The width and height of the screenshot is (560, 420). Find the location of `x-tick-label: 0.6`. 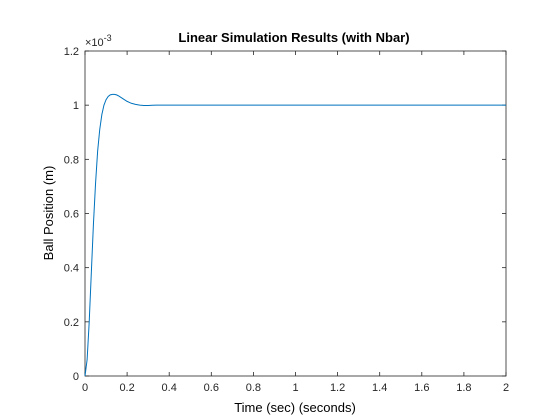

x-tick-label: 0.6 is located at coordinates (211, 388).